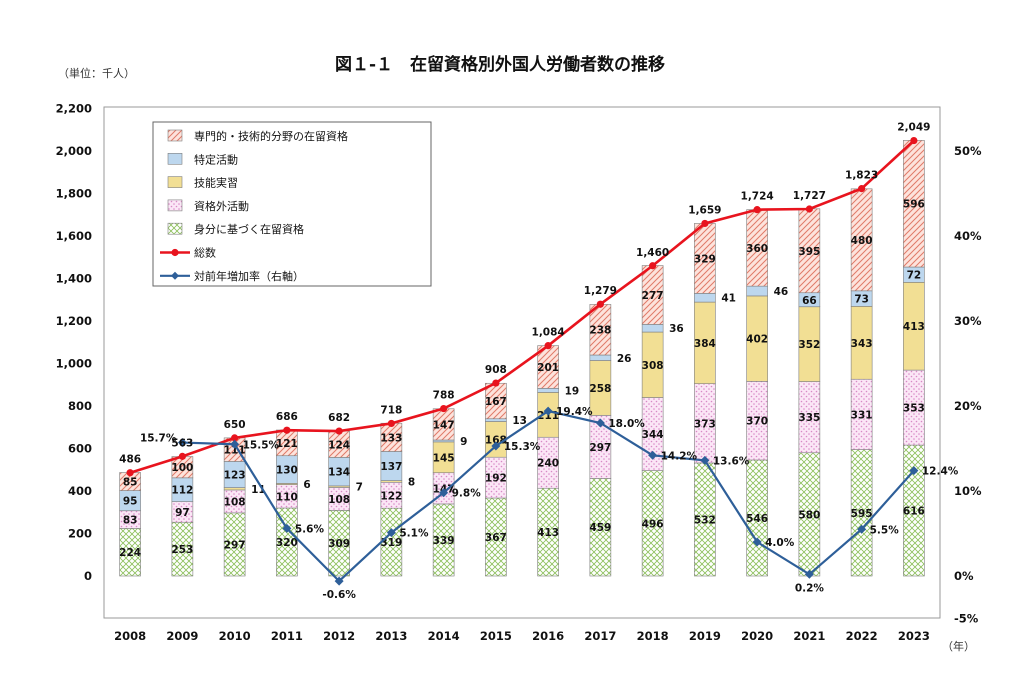 The image size is (1023, 679). I want to click on rate-value-label: 15.3%, so click(522, 447).